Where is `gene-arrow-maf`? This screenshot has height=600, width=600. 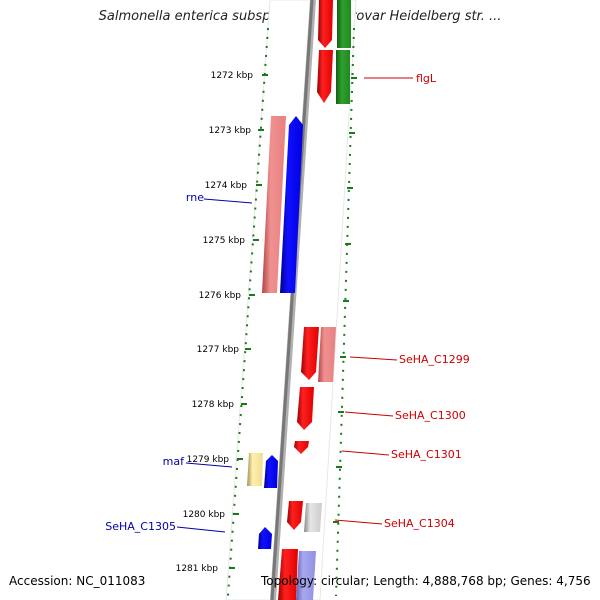 gene-arrow-maf is located at coordinates (271, 471).